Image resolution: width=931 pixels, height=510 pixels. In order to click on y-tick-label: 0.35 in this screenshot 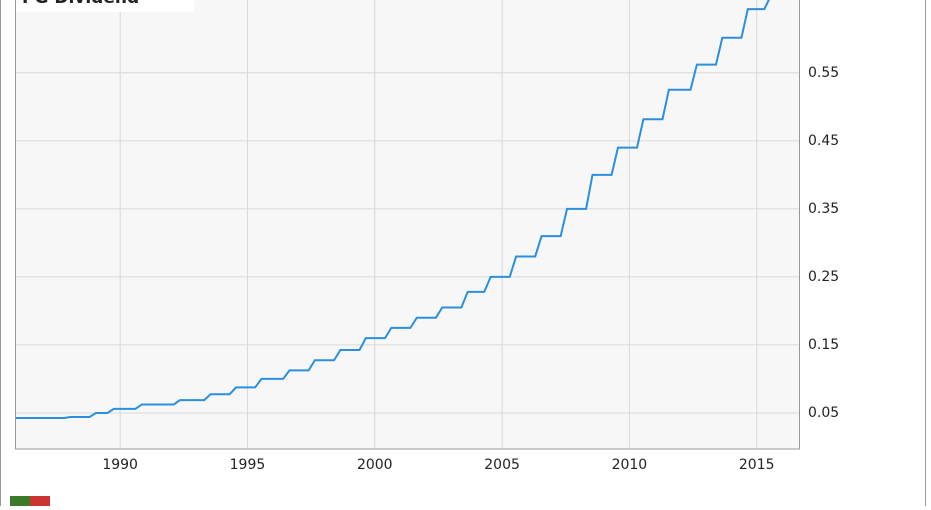, I will do `click(823, 209)`.